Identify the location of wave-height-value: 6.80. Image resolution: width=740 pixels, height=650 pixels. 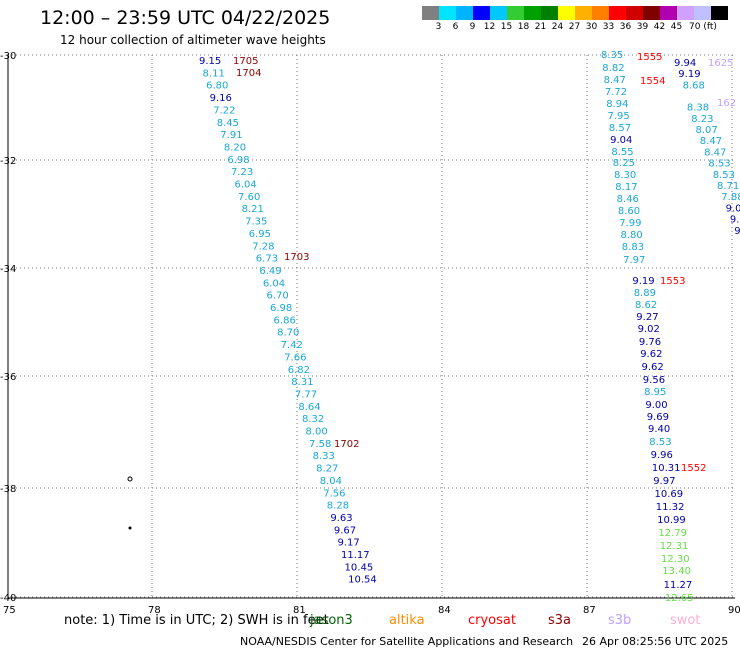
(217, 86).